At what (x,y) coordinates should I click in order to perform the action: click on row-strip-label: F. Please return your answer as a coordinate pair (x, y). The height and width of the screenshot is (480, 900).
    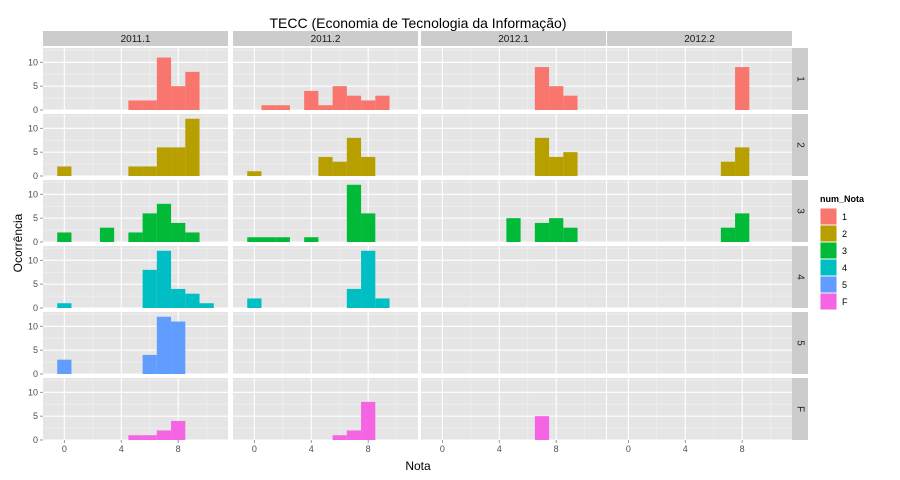
    Looking at the image, I should click on (799, 409).